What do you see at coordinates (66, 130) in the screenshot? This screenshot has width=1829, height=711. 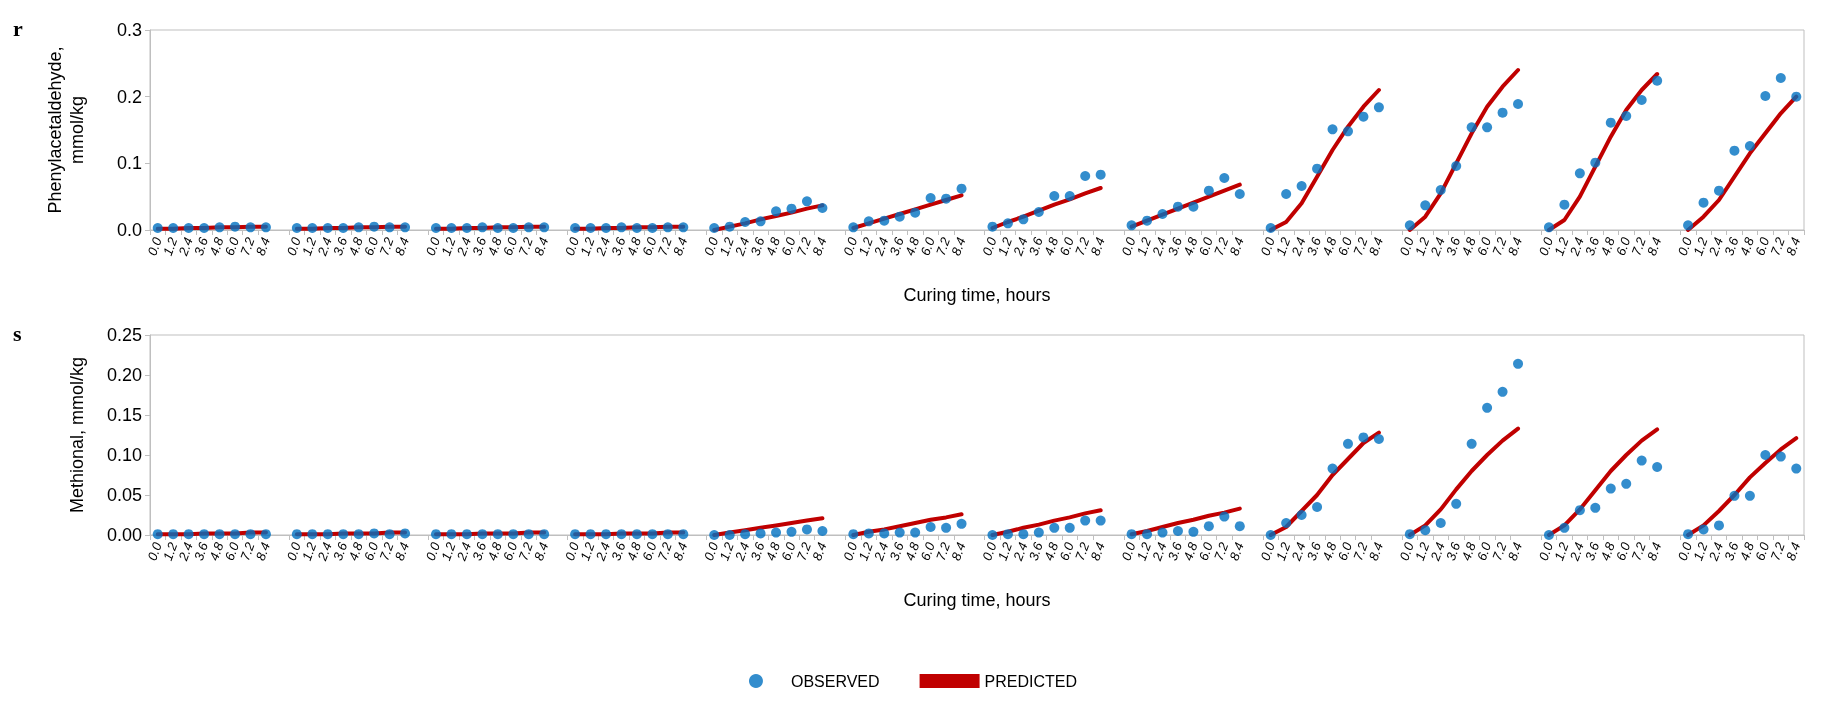 I see `y-axis-title: Phenylacetaldehyde, mmol/kg` at bounding box center [66, 130].